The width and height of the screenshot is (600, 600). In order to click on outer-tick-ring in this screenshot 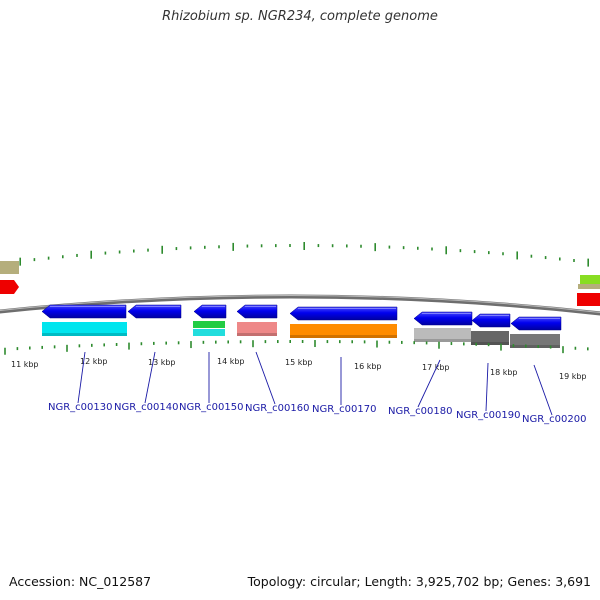, I will do `click(297, 254)`.